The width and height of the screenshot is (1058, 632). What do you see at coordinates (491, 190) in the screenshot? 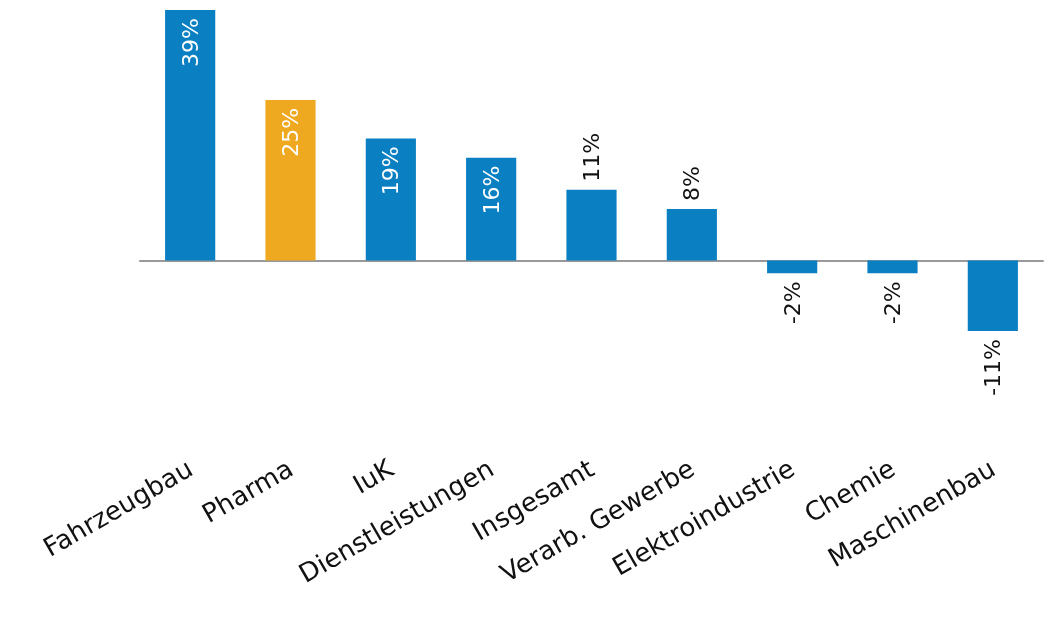
I see `data-label: 16%` at bounding box center [491, 190].